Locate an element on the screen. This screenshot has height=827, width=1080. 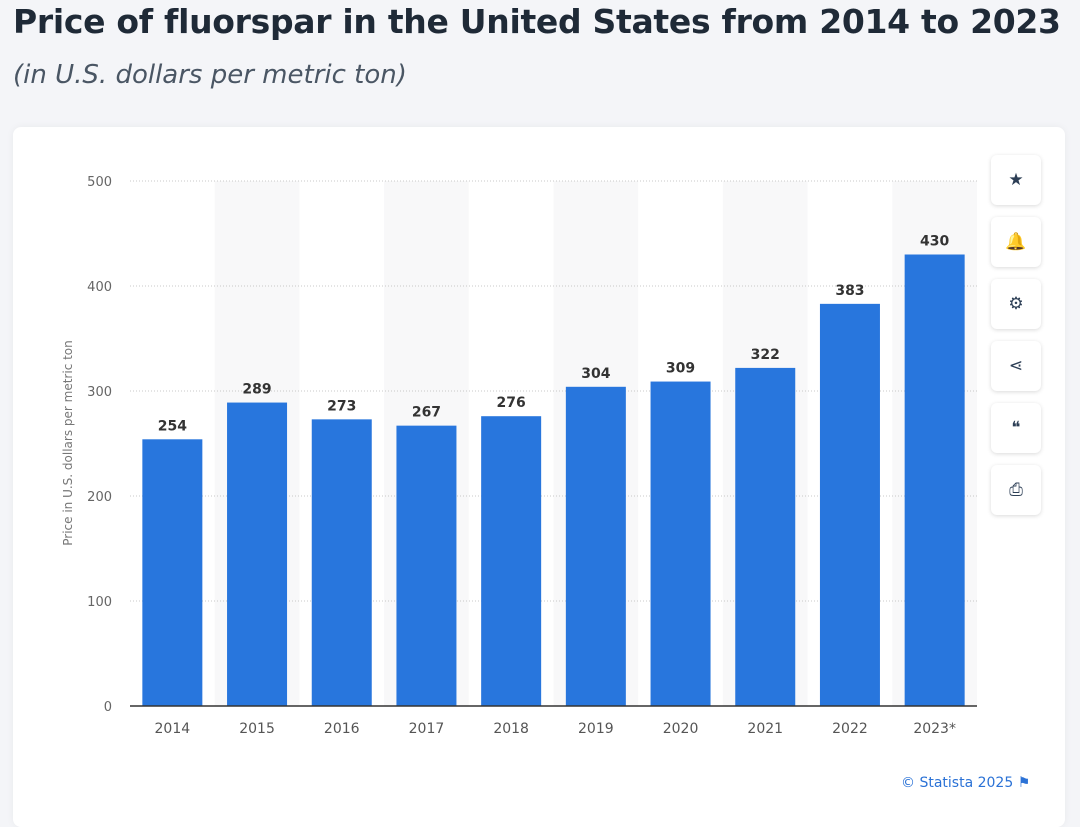
data-label: 273 is located at coordinates (341, 406).